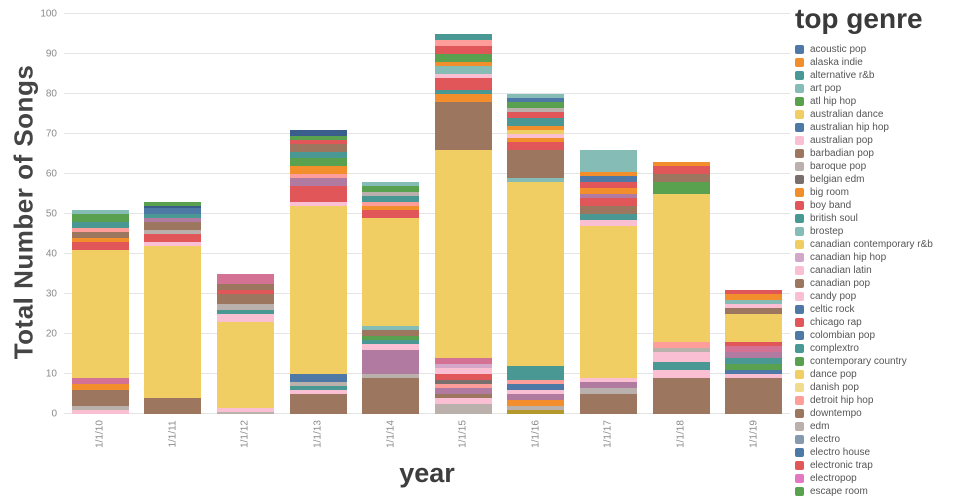  I want to click on legend-item: detroit hip hop, so click(877, 400).